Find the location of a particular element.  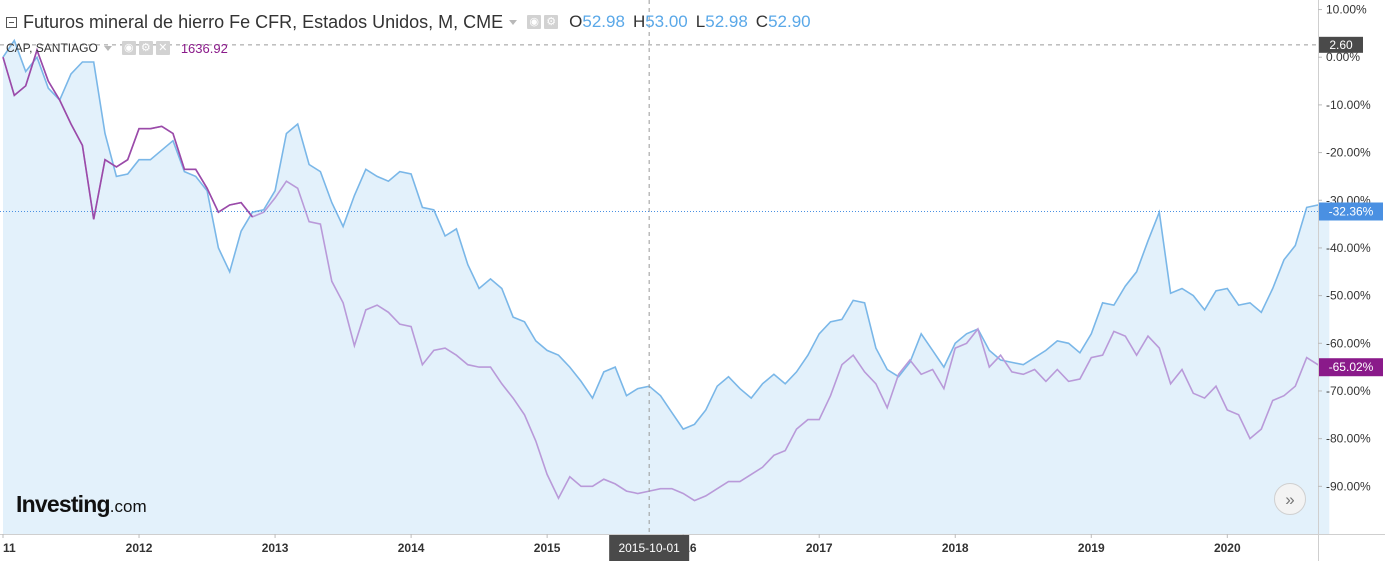

x-tick-label: 11 is located at coordinates (9, 548).